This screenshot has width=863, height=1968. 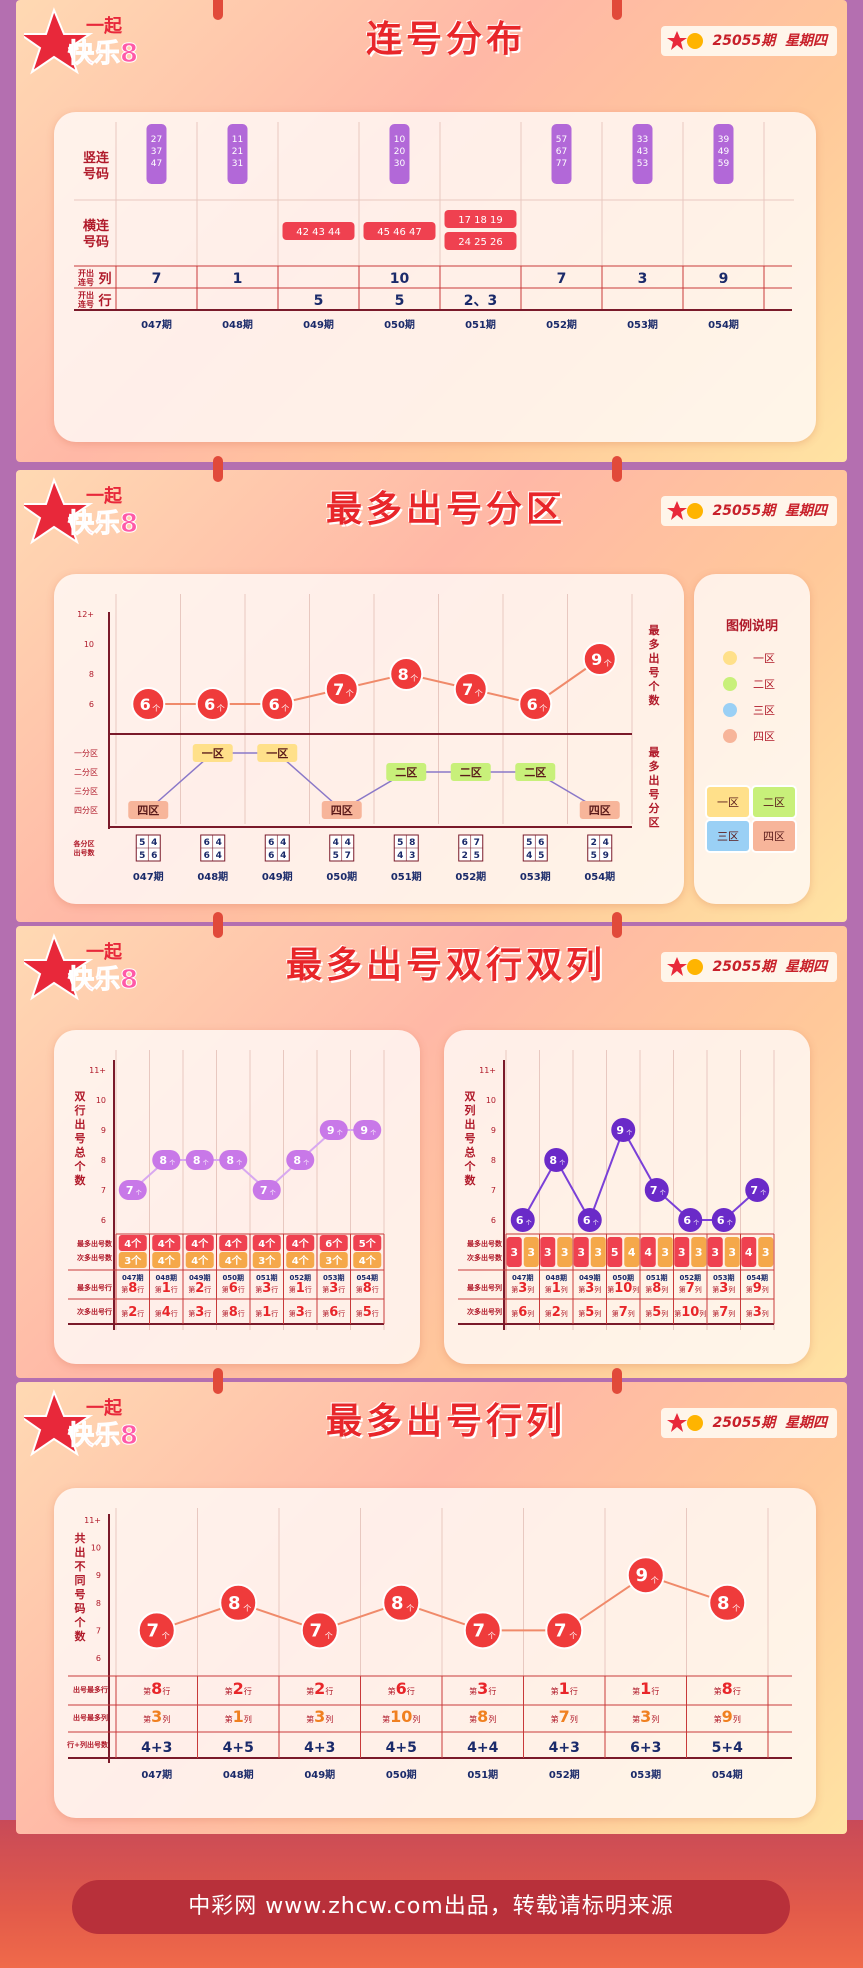 I want to click on row-value: 5, so click(x=319, y=301).